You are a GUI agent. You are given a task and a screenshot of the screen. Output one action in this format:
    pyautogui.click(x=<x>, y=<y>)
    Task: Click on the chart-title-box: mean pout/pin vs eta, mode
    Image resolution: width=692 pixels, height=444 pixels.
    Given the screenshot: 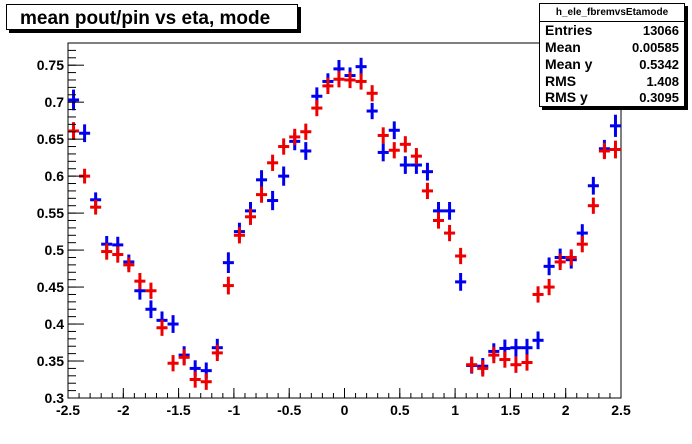 What is the action you would take?
    pyautogui.click(x=152, y=17)
    